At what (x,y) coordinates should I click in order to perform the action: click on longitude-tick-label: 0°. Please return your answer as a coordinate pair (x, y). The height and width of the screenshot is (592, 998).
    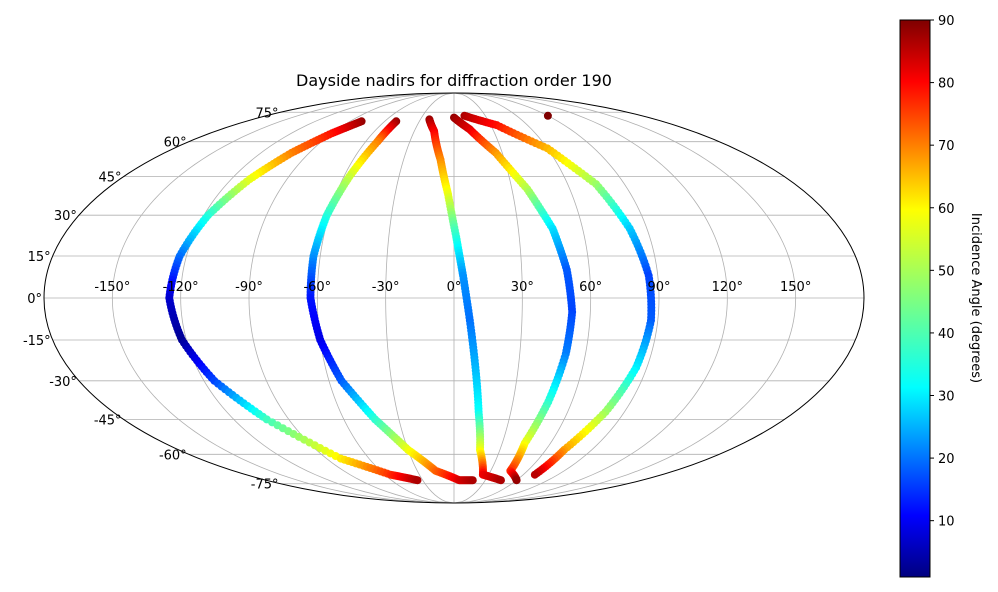
    Looking at the image, I should click on (454, 287).